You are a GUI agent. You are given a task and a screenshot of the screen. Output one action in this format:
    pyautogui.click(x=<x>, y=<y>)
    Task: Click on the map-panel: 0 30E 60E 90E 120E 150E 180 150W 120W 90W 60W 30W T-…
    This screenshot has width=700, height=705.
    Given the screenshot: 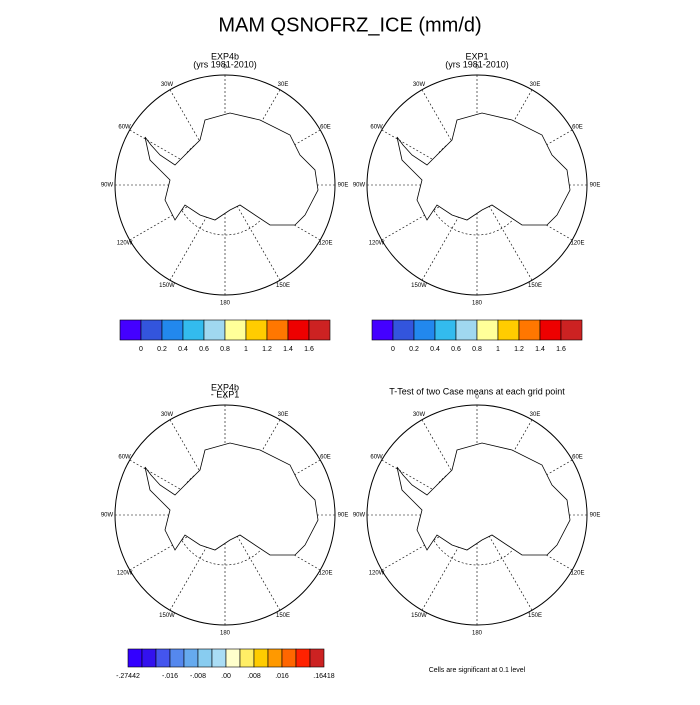 What is the action you would take?
    pyautogui.click(x=477, y=511)
    